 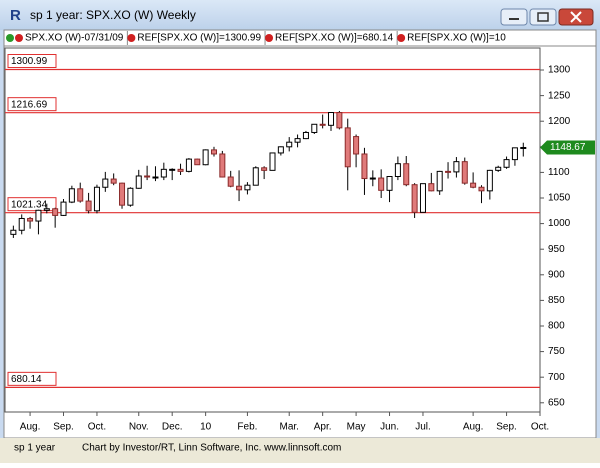 I want to click on y-tick-label: 850, so click(x=556, y=300).